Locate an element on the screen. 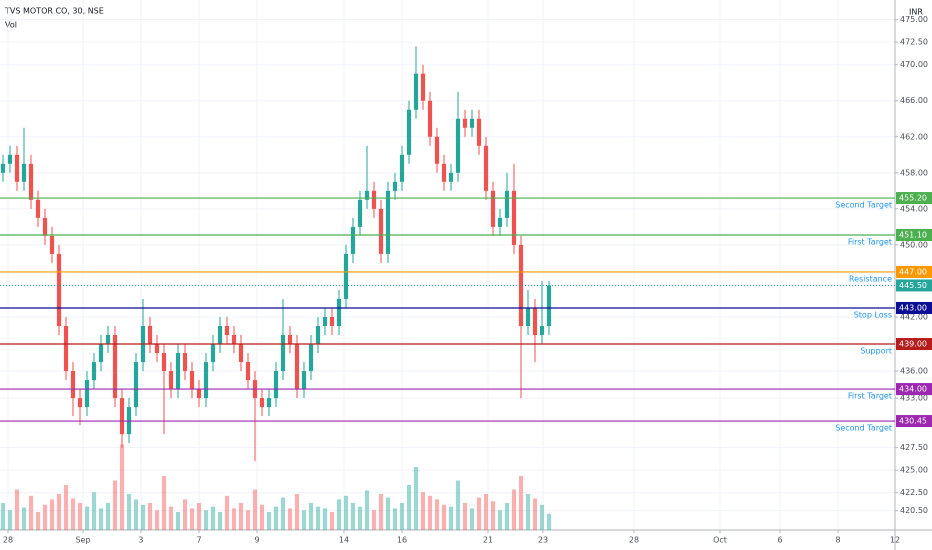 This screenshot has width=932, height=550. currency: INR is located at coordinates (916, 12).